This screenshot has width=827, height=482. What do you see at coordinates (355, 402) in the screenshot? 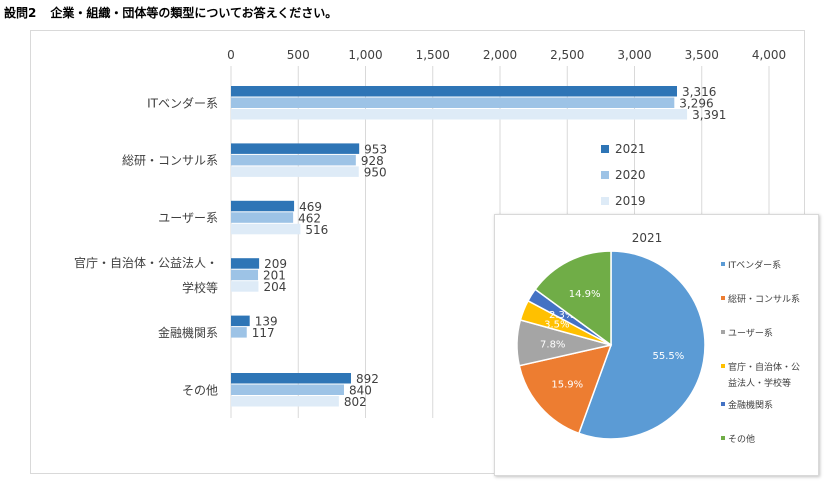
I see `data-label: 802` at bounding box center [355, 402].